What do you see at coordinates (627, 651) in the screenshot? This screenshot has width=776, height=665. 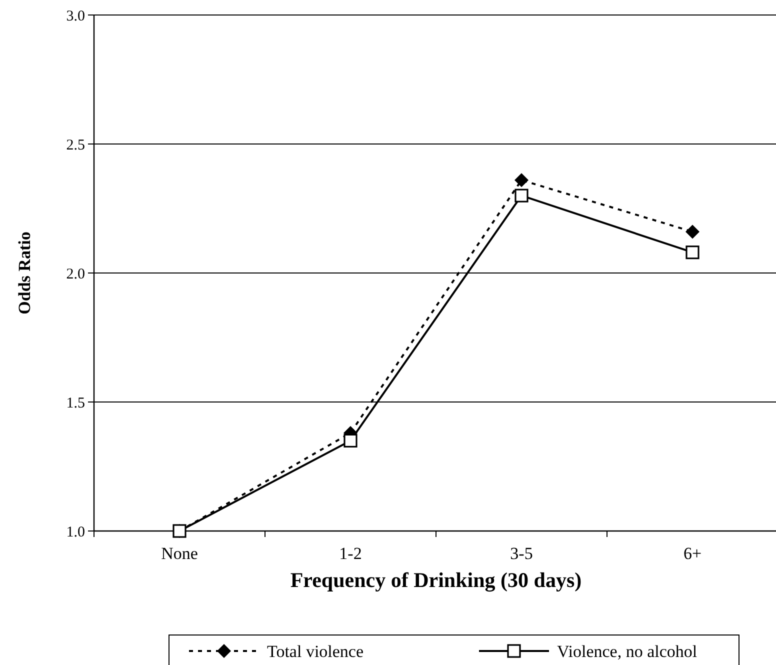 I see `legend-label: Violence, no alcohol` at bounding box center [627, 651].